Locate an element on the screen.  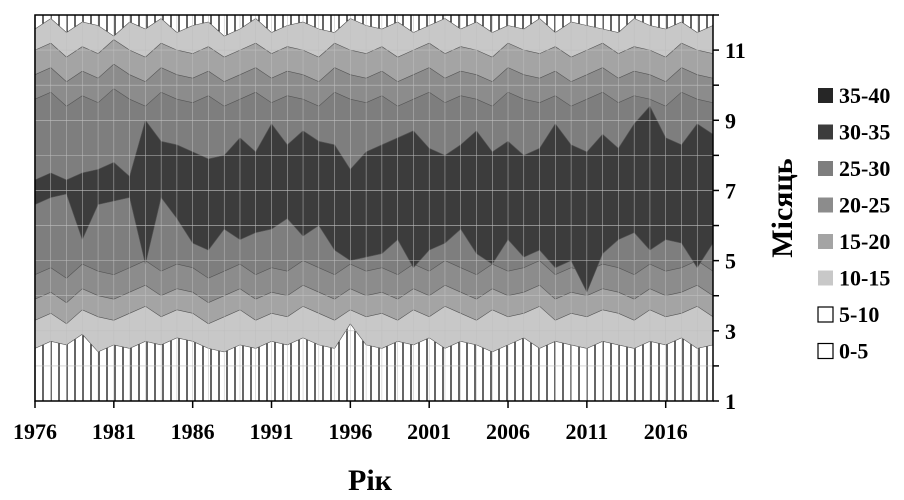
y-axis-title: Місяць is located at coordinates (782, 207).